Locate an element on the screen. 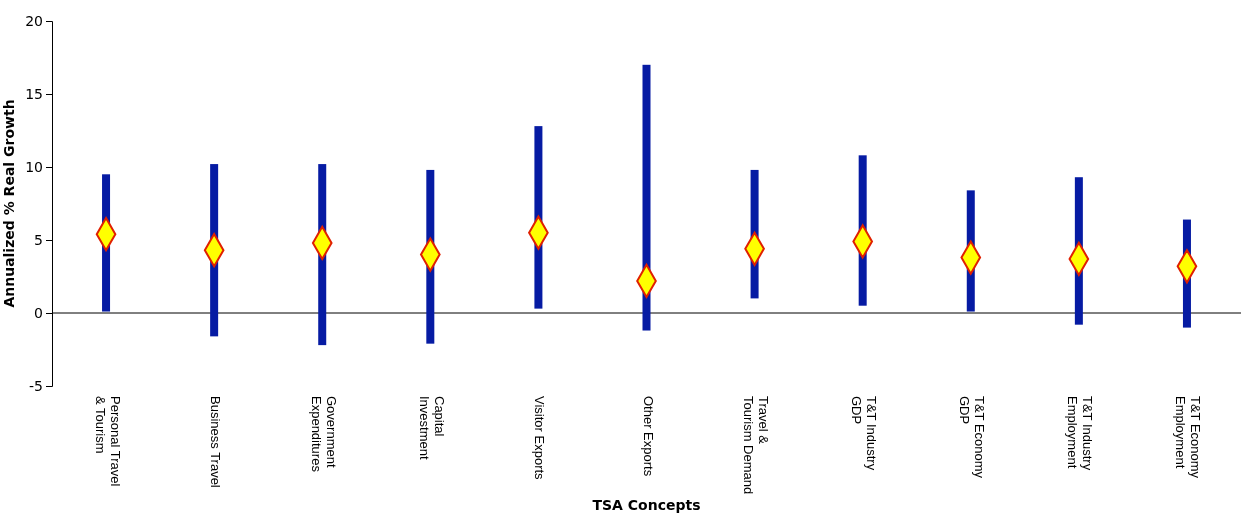 The width and height of the screenshot is (1245, 513). x-tick-label: Capital Investment is located at coordinates (431, 428).